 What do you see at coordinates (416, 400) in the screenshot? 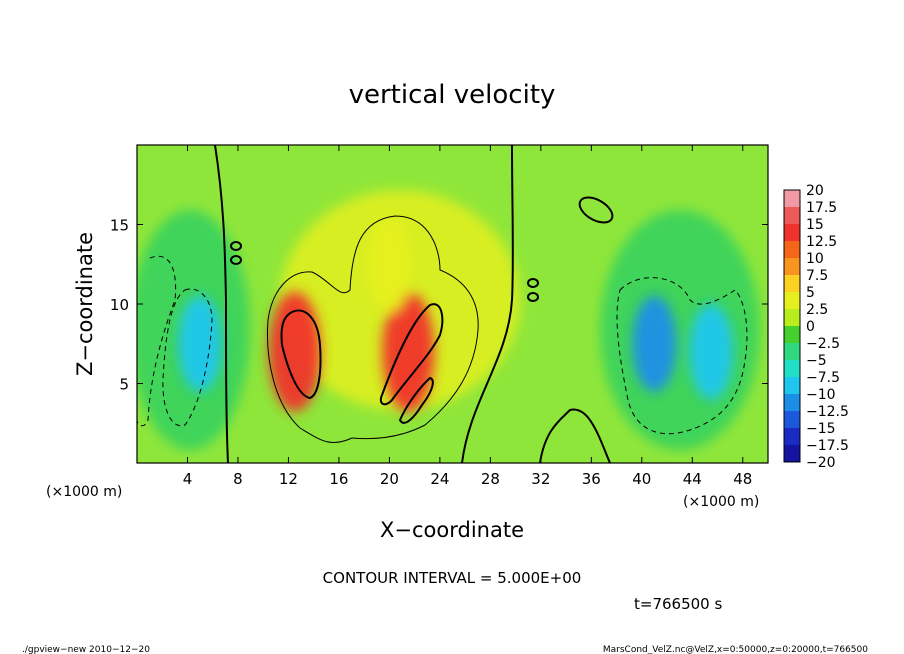
I see `contour-10-small` at bounding box center [416, 400].